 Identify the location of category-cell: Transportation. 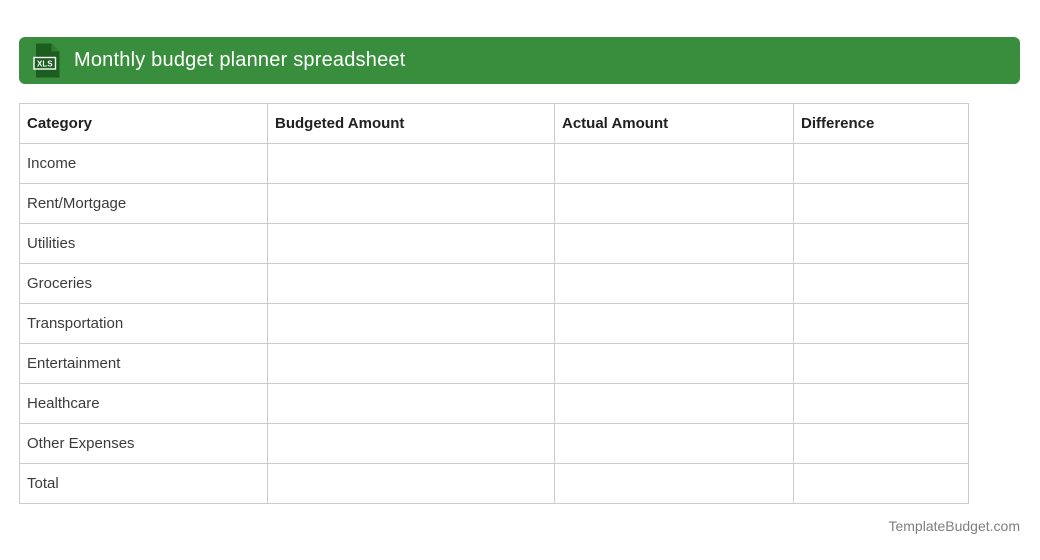
(143, 323).